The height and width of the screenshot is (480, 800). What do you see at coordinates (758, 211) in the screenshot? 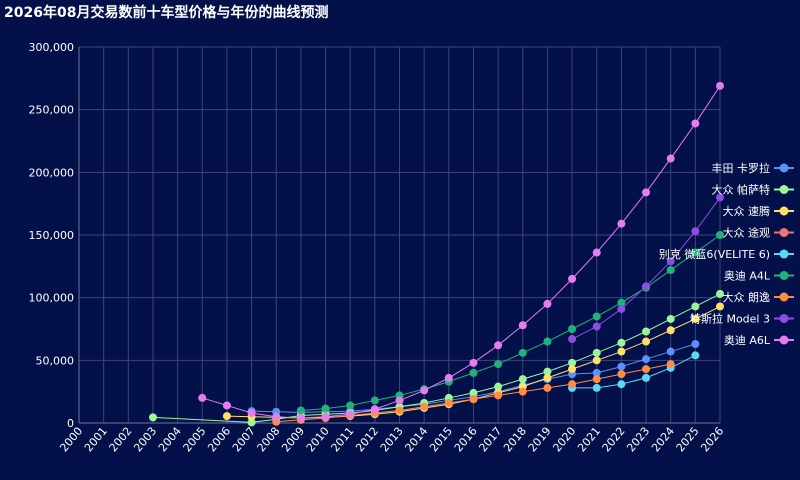
I see `legend-item: 大众 速腾` at bounding box center [758, 211].